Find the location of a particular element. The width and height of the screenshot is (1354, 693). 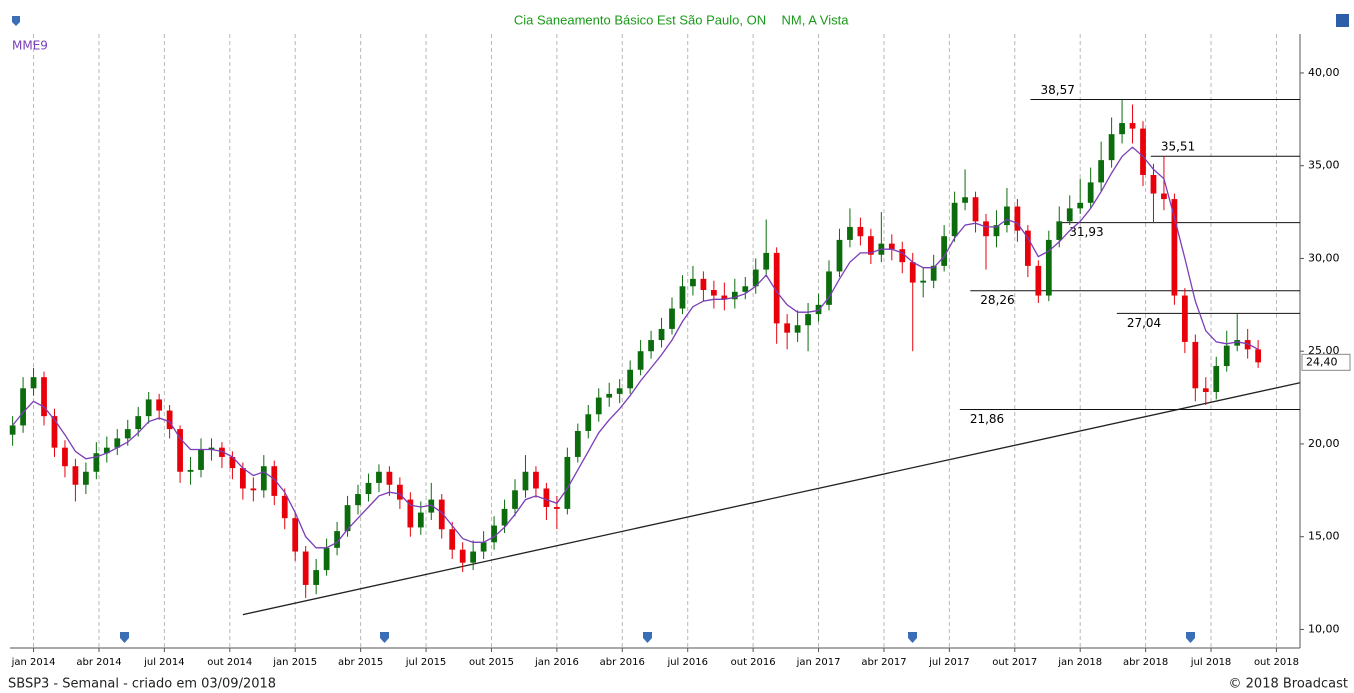

level-label: 31,93 is located at coordinates (1086, 232).